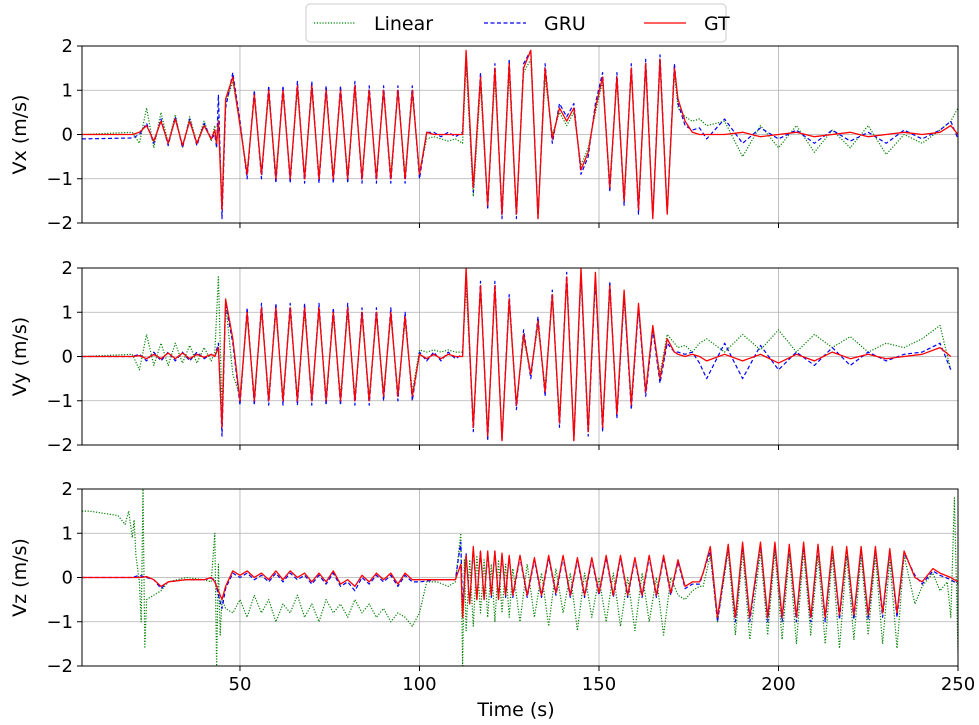  Describe the element at coordinates (958, 684) in the screenshot. I see `x-tick-label: 250` at that location.